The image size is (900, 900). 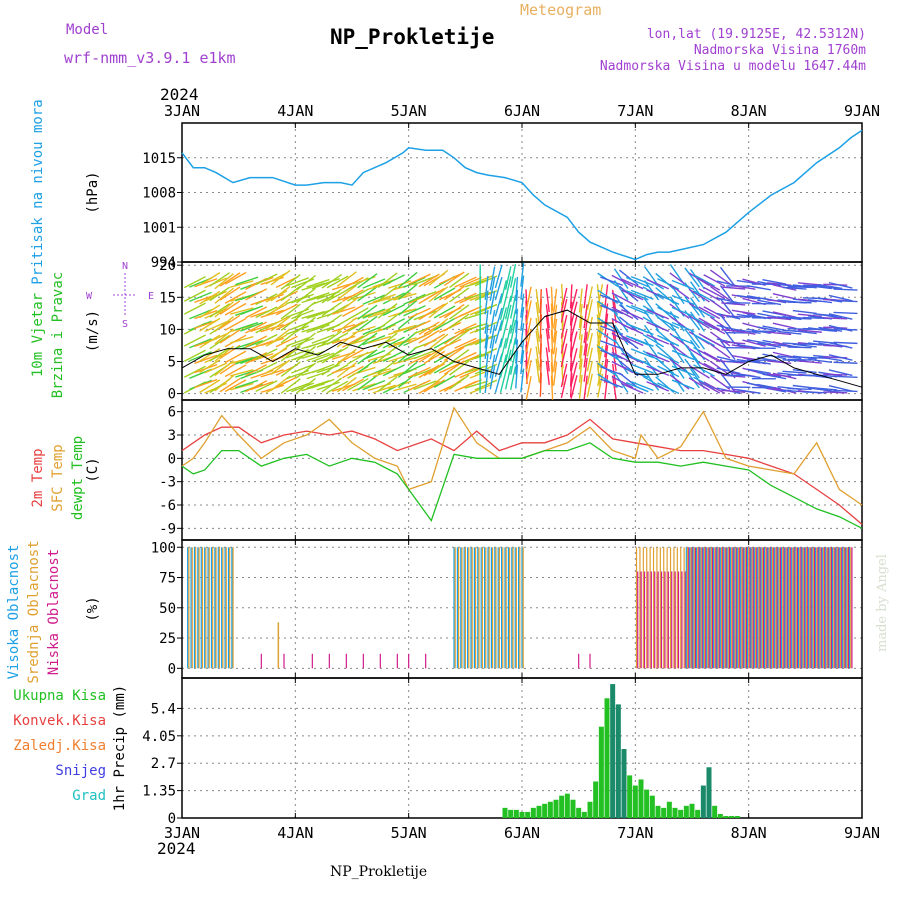 What do you see at coordinates (182, 111) in the screenshot?
I see `x-tick-label-top: 3JAN` at bounding box center [182, 111].